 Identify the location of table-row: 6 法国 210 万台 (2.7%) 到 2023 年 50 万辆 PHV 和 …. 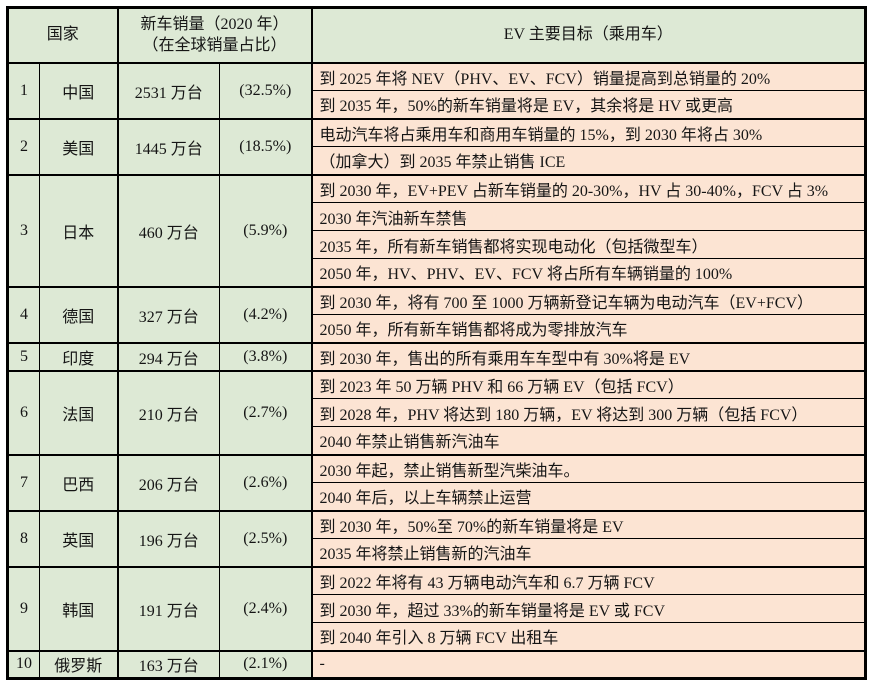
(437, 412).